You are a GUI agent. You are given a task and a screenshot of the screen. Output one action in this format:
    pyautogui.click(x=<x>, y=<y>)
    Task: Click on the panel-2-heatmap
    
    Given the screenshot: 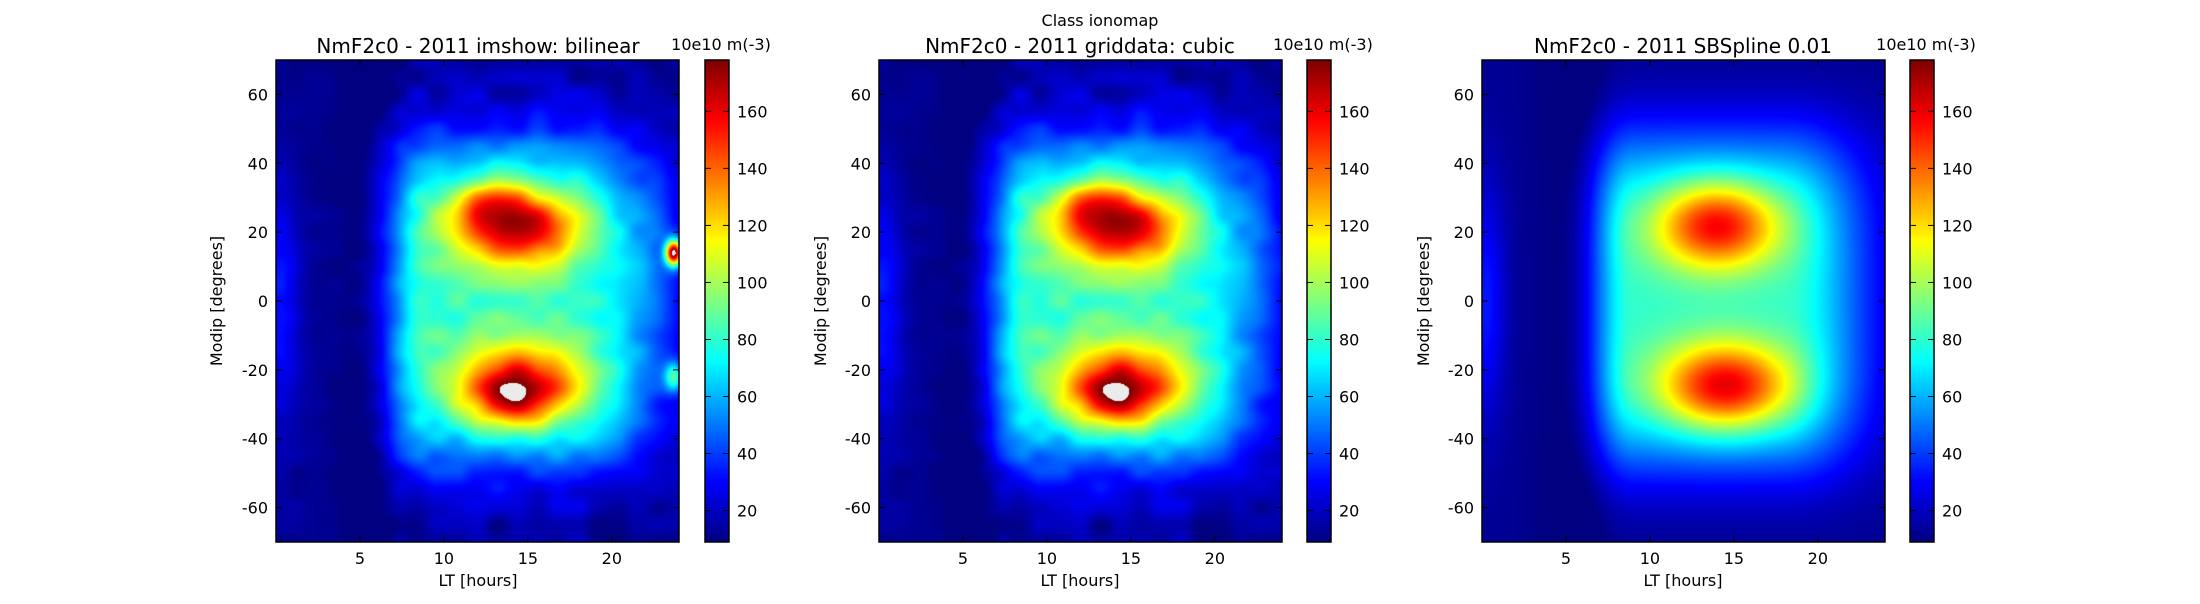 What is the action you would take?
    pyautogui.click(x=1080, y=301)
    